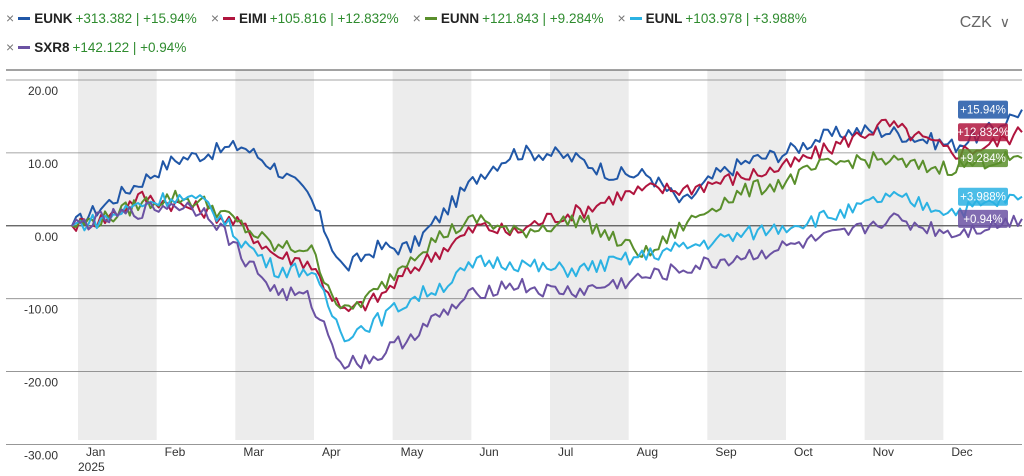 The width and height of the screenshot is (1024, 476). Describe the element at coordinates (253, 452) in the screenshot. I see `x-tick-label: Mar` at that location.